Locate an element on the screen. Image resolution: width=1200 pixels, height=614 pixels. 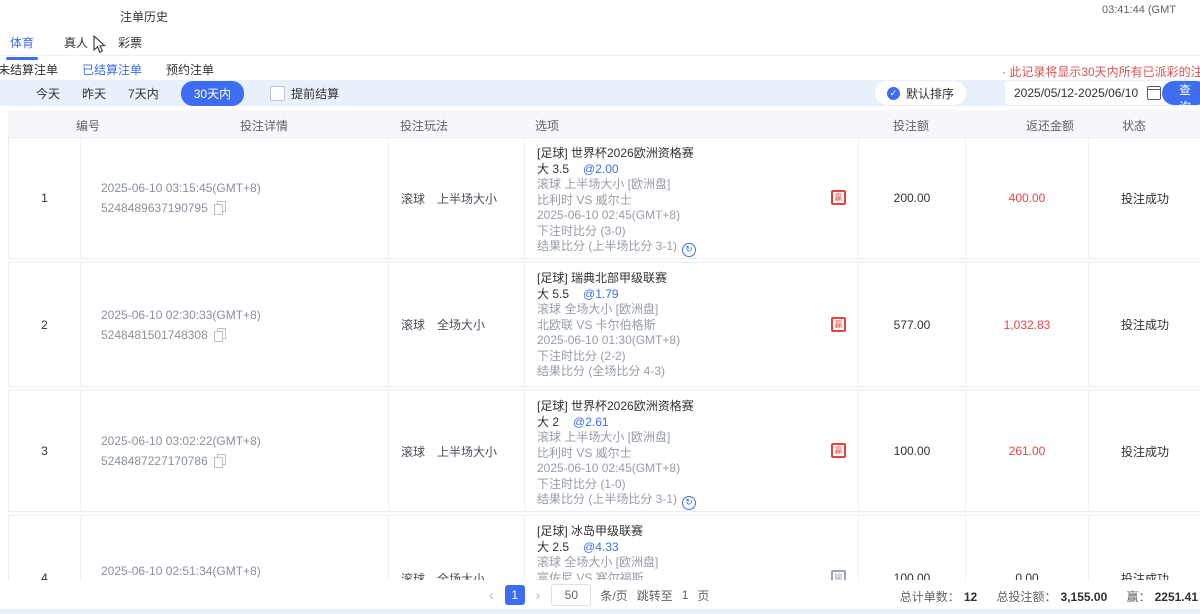
bet-time: 2025-06-10 02:30:33(GMT+8) is located at coordinates (181, 314).